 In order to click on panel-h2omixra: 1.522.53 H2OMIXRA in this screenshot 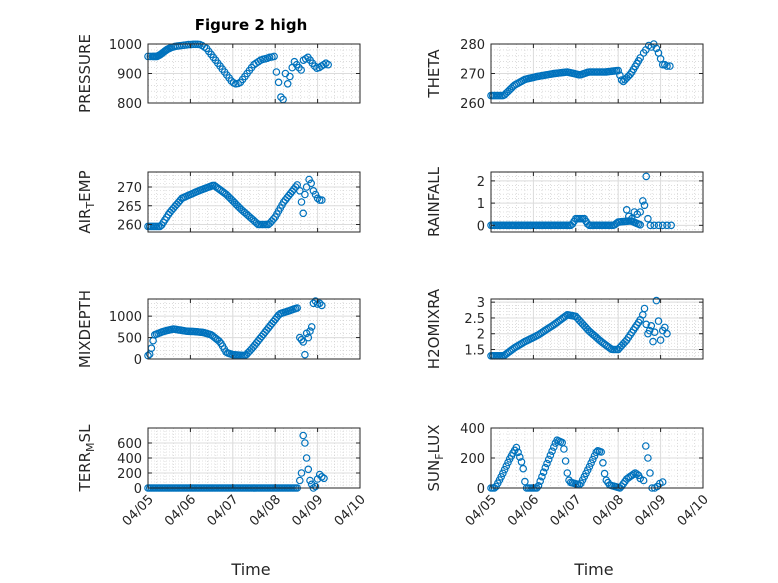, I will do `click(564, 328)`.